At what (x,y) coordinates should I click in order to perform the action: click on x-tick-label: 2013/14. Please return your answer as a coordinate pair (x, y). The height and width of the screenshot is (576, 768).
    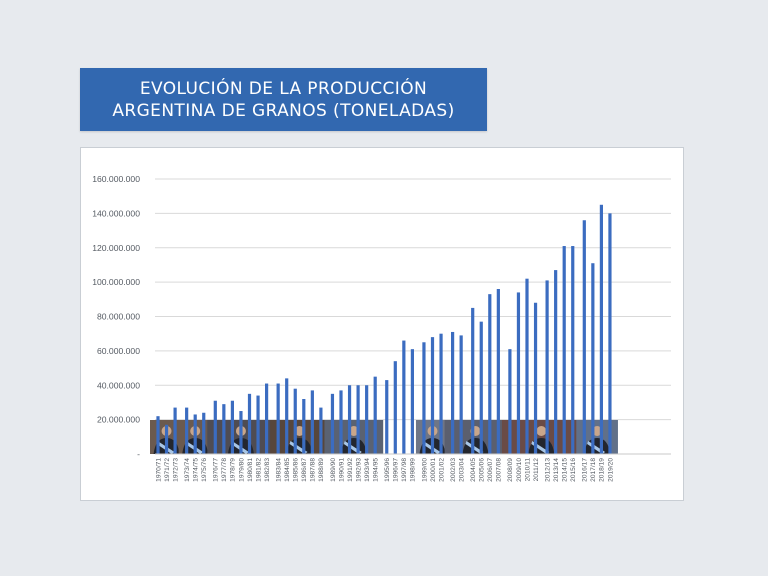
    Looking at the image, I should click on (556, 470).